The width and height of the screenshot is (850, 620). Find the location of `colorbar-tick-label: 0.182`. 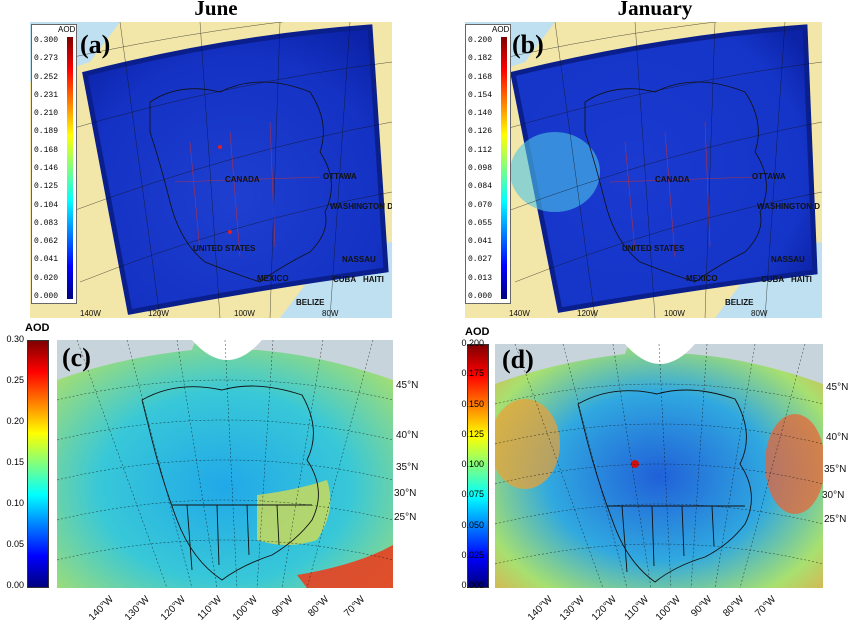

colorbar-tick-label: 0.182 is located at coordinates (480, 59).